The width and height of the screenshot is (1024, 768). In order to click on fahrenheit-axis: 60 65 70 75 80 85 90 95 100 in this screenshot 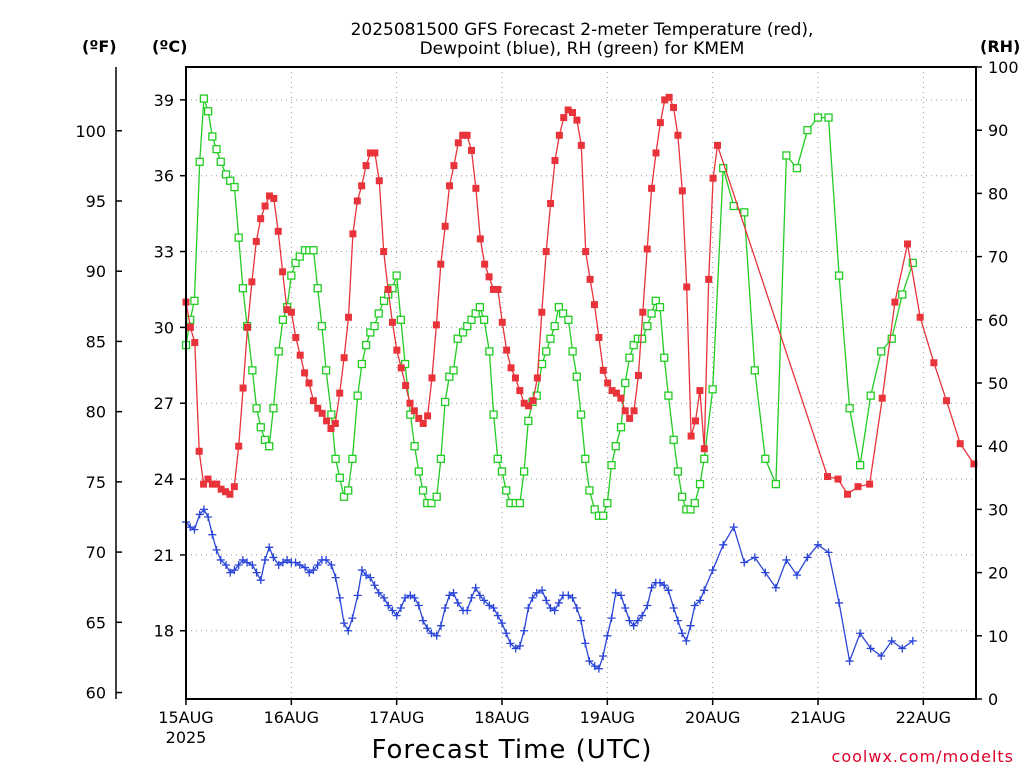, I will do `click(98, 385)`.